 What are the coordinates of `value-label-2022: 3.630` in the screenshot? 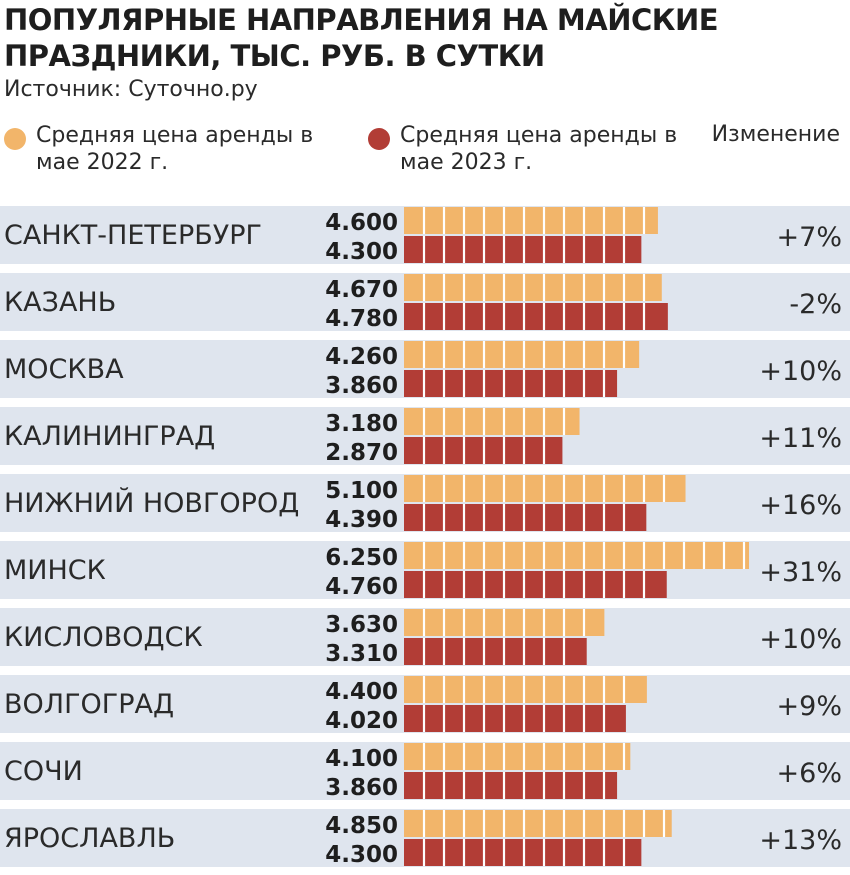 It's located at (361, 625).